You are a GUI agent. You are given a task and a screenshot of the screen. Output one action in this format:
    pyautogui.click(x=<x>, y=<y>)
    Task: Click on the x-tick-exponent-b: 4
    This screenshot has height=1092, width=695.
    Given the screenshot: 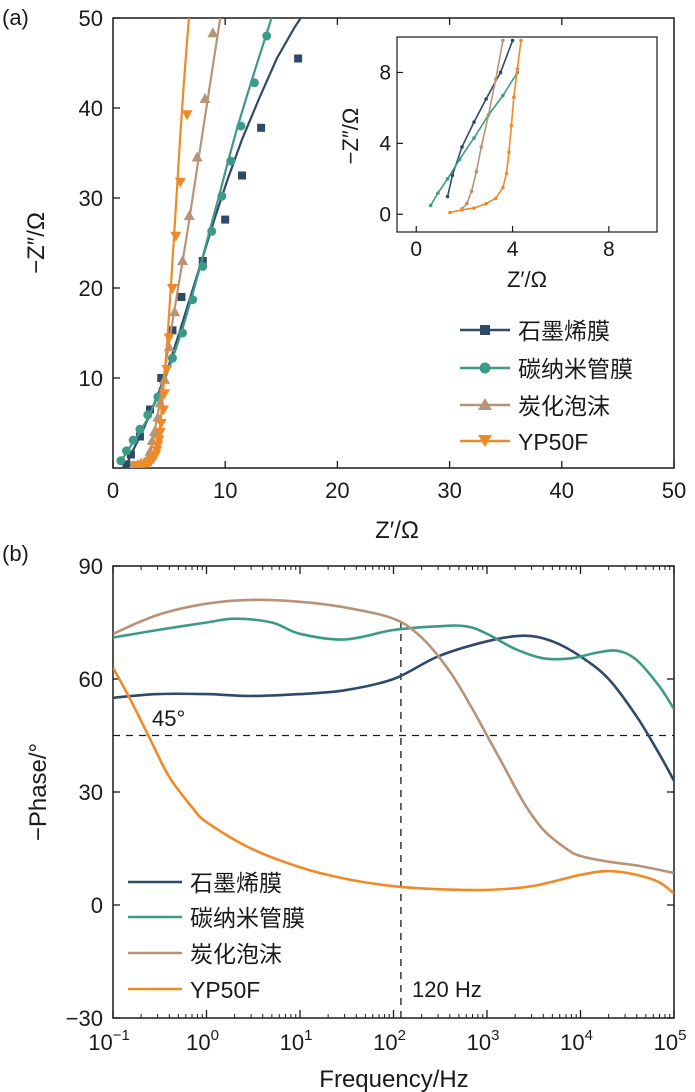 What is the action you would take?
    pyautogui.click(x=589, y=1035)
    